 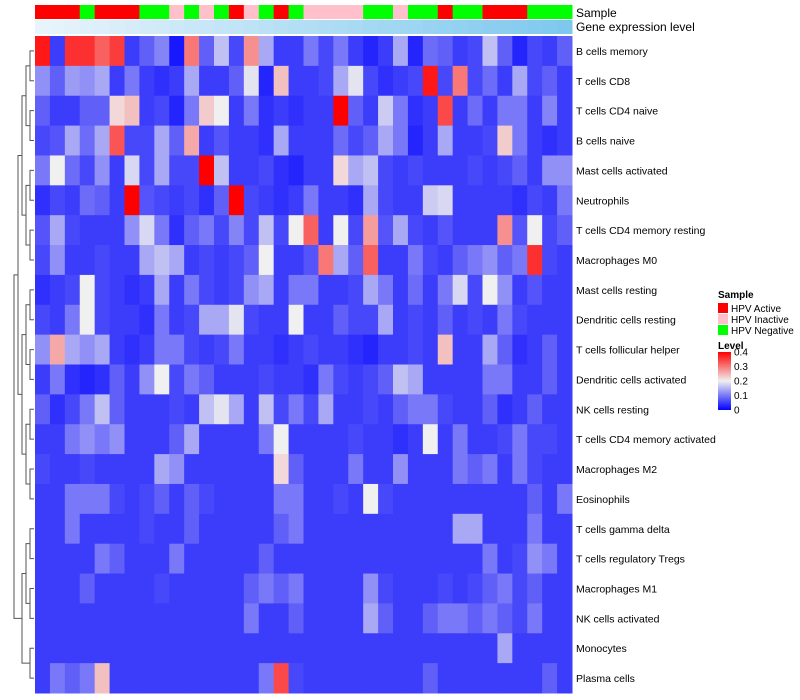 What do you see at coordinates (640, 231) in the screenshot?
I see `row-label: T cells CD4 memory resting` at bounding box center [640, 231].